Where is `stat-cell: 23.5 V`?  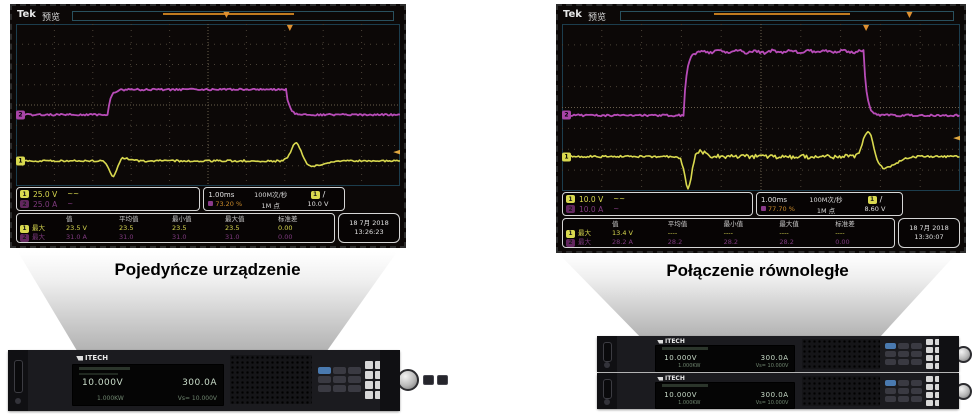 stat-cell: 23.5 V is located at coordinates (76, 228).